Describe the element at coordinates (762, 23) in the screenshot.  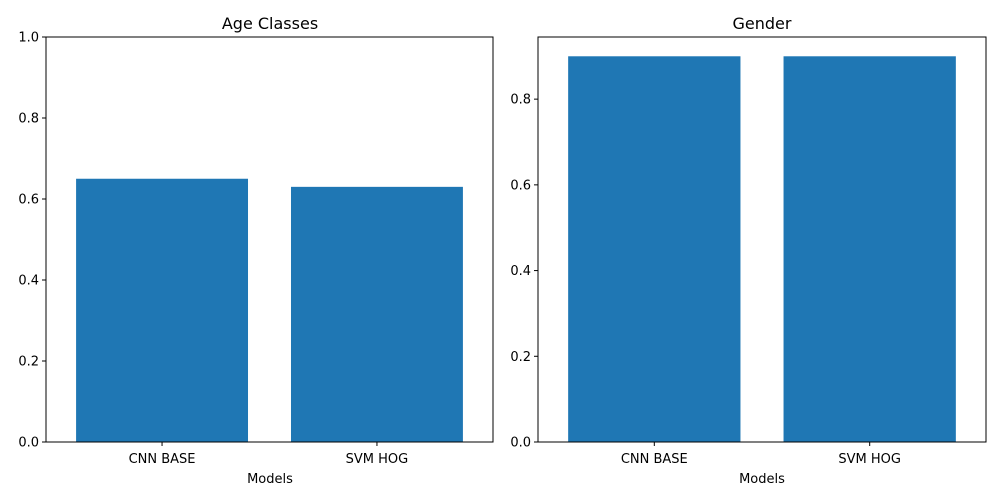
I see `chart-title: Gender` at that location.